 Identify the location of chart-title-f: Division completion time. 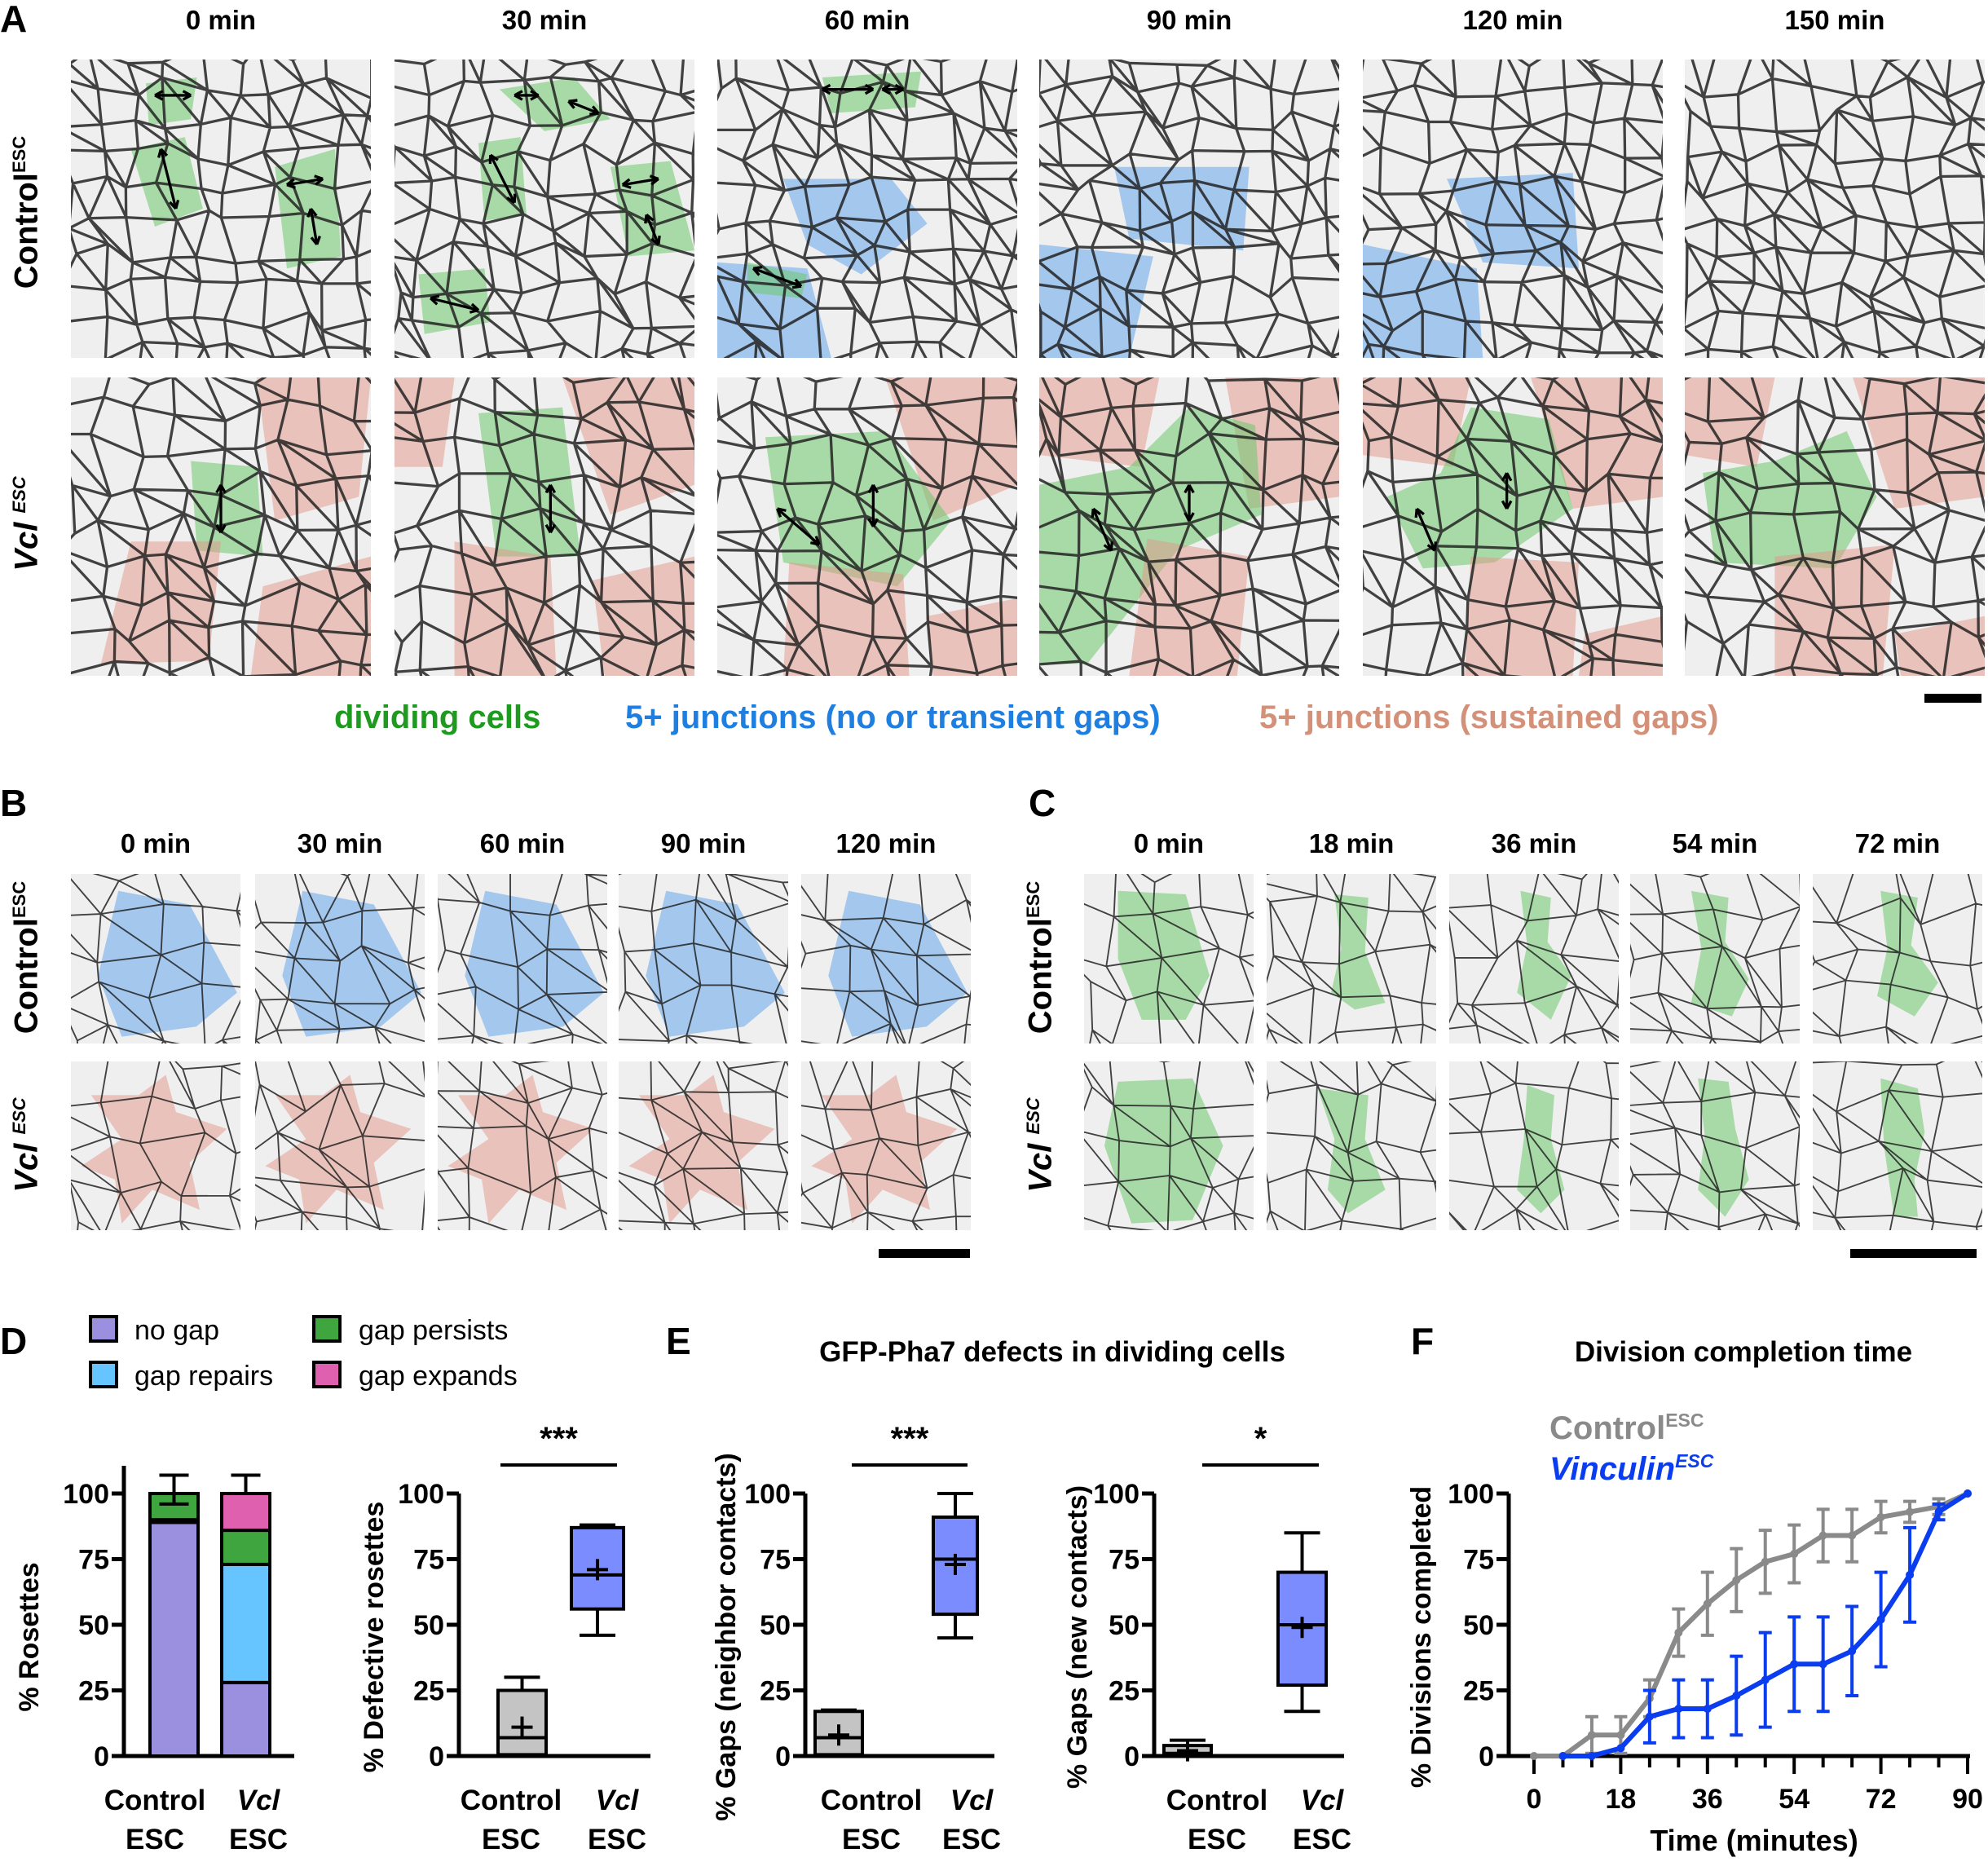
(1743, 1352).